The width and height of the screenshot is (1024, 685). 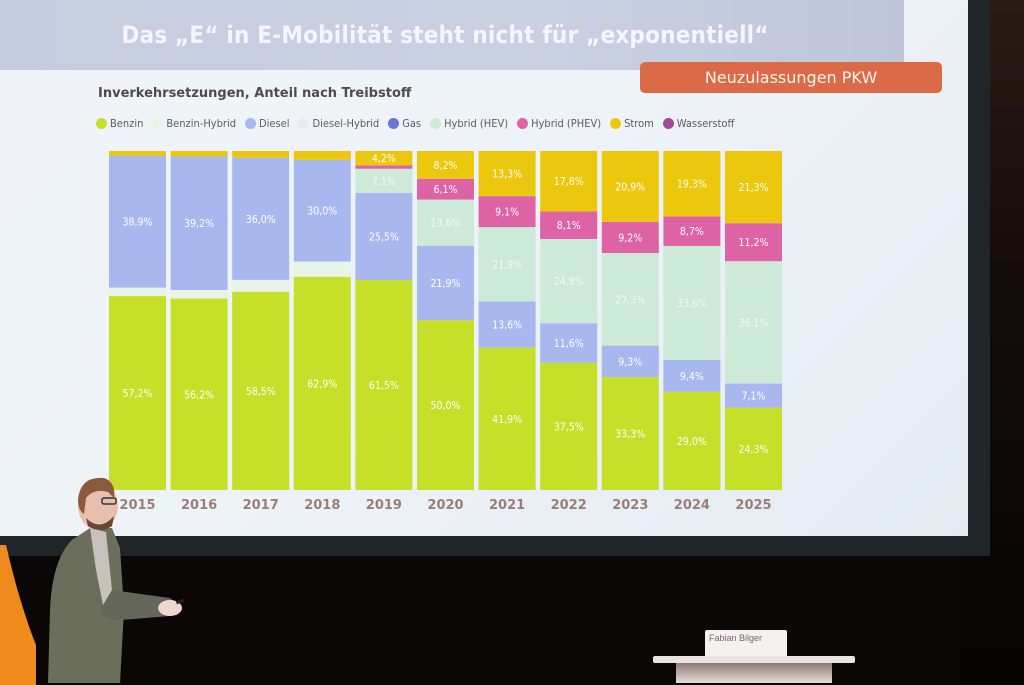 I want to click on legend-item: Benzin-Hybrid, so click(x=194, y=123).